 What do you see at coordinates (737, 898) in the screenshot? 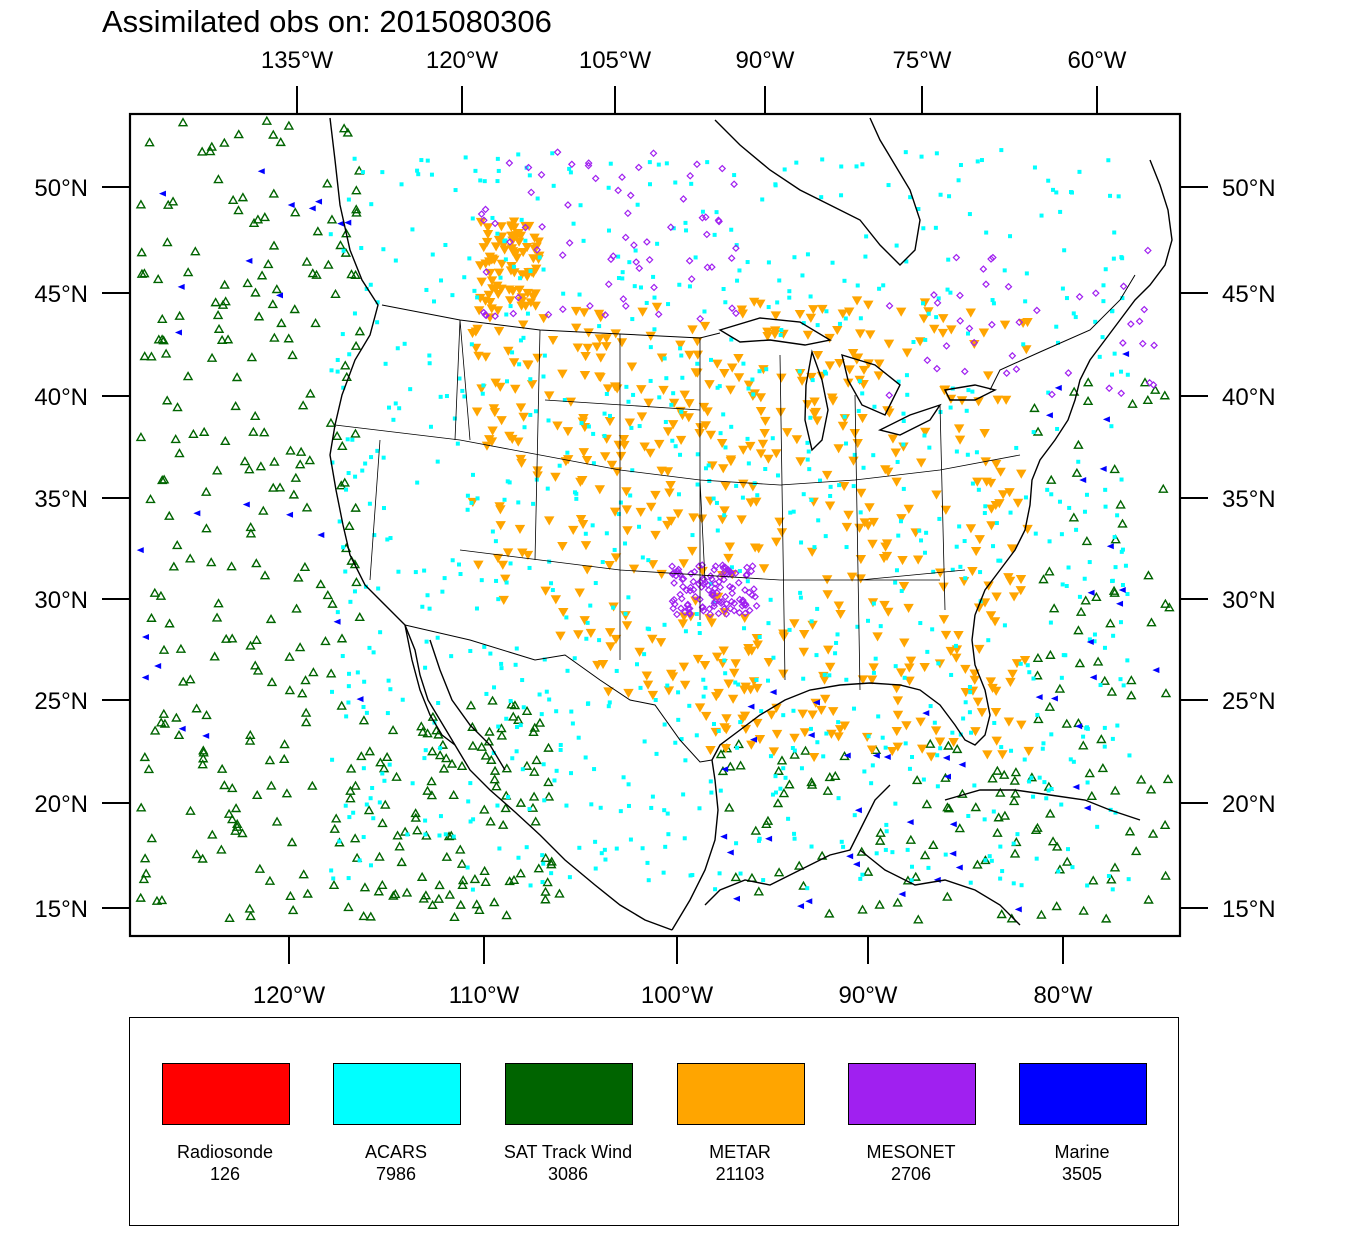
I see `marine-mark` at bounding box center [737, 898].